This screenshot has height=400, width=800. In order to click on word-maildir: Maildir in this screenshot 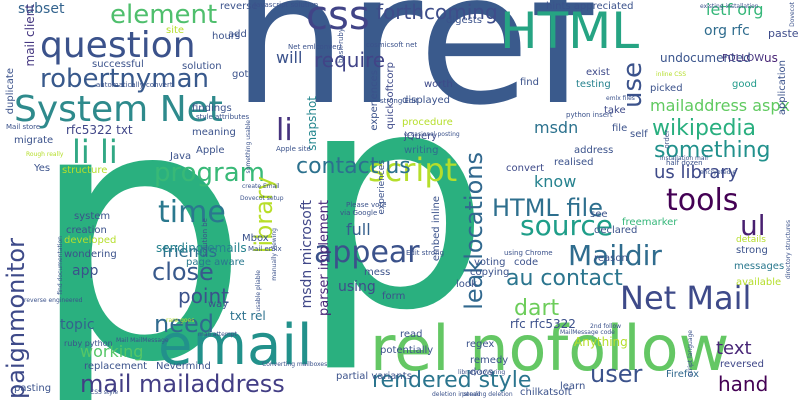, I will do `click(615, 255)`.